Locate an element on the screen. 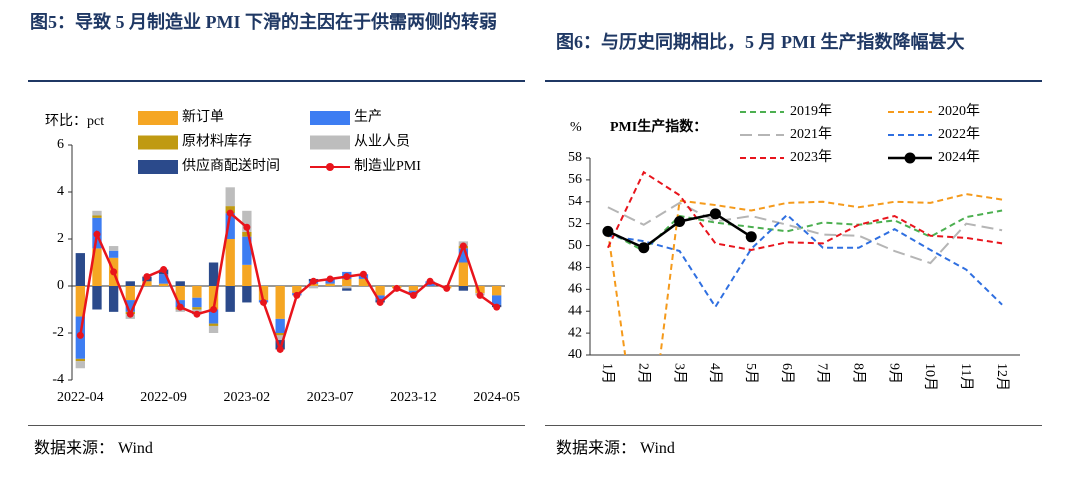  x-tick-label: 2022-09 is located at coordinates (163, 397).